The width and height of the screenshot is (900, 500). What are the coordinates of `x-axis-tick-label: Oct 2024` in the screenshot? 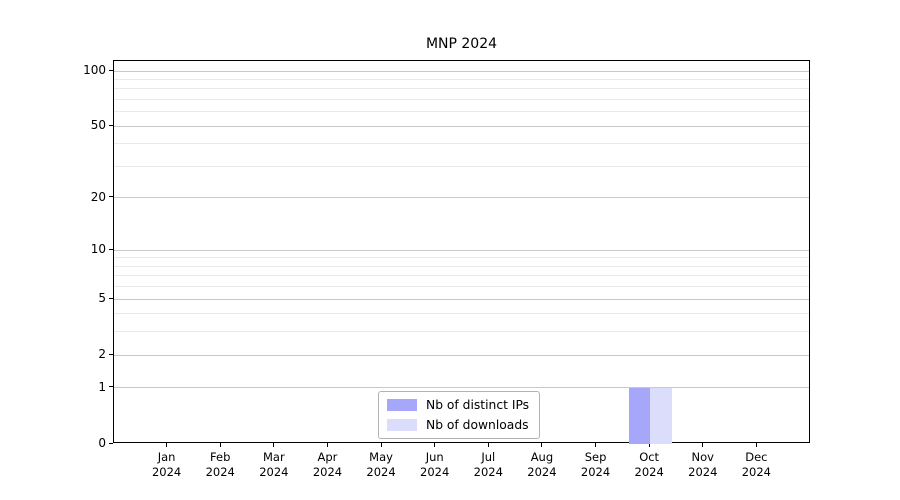 It's located at (649, 464).